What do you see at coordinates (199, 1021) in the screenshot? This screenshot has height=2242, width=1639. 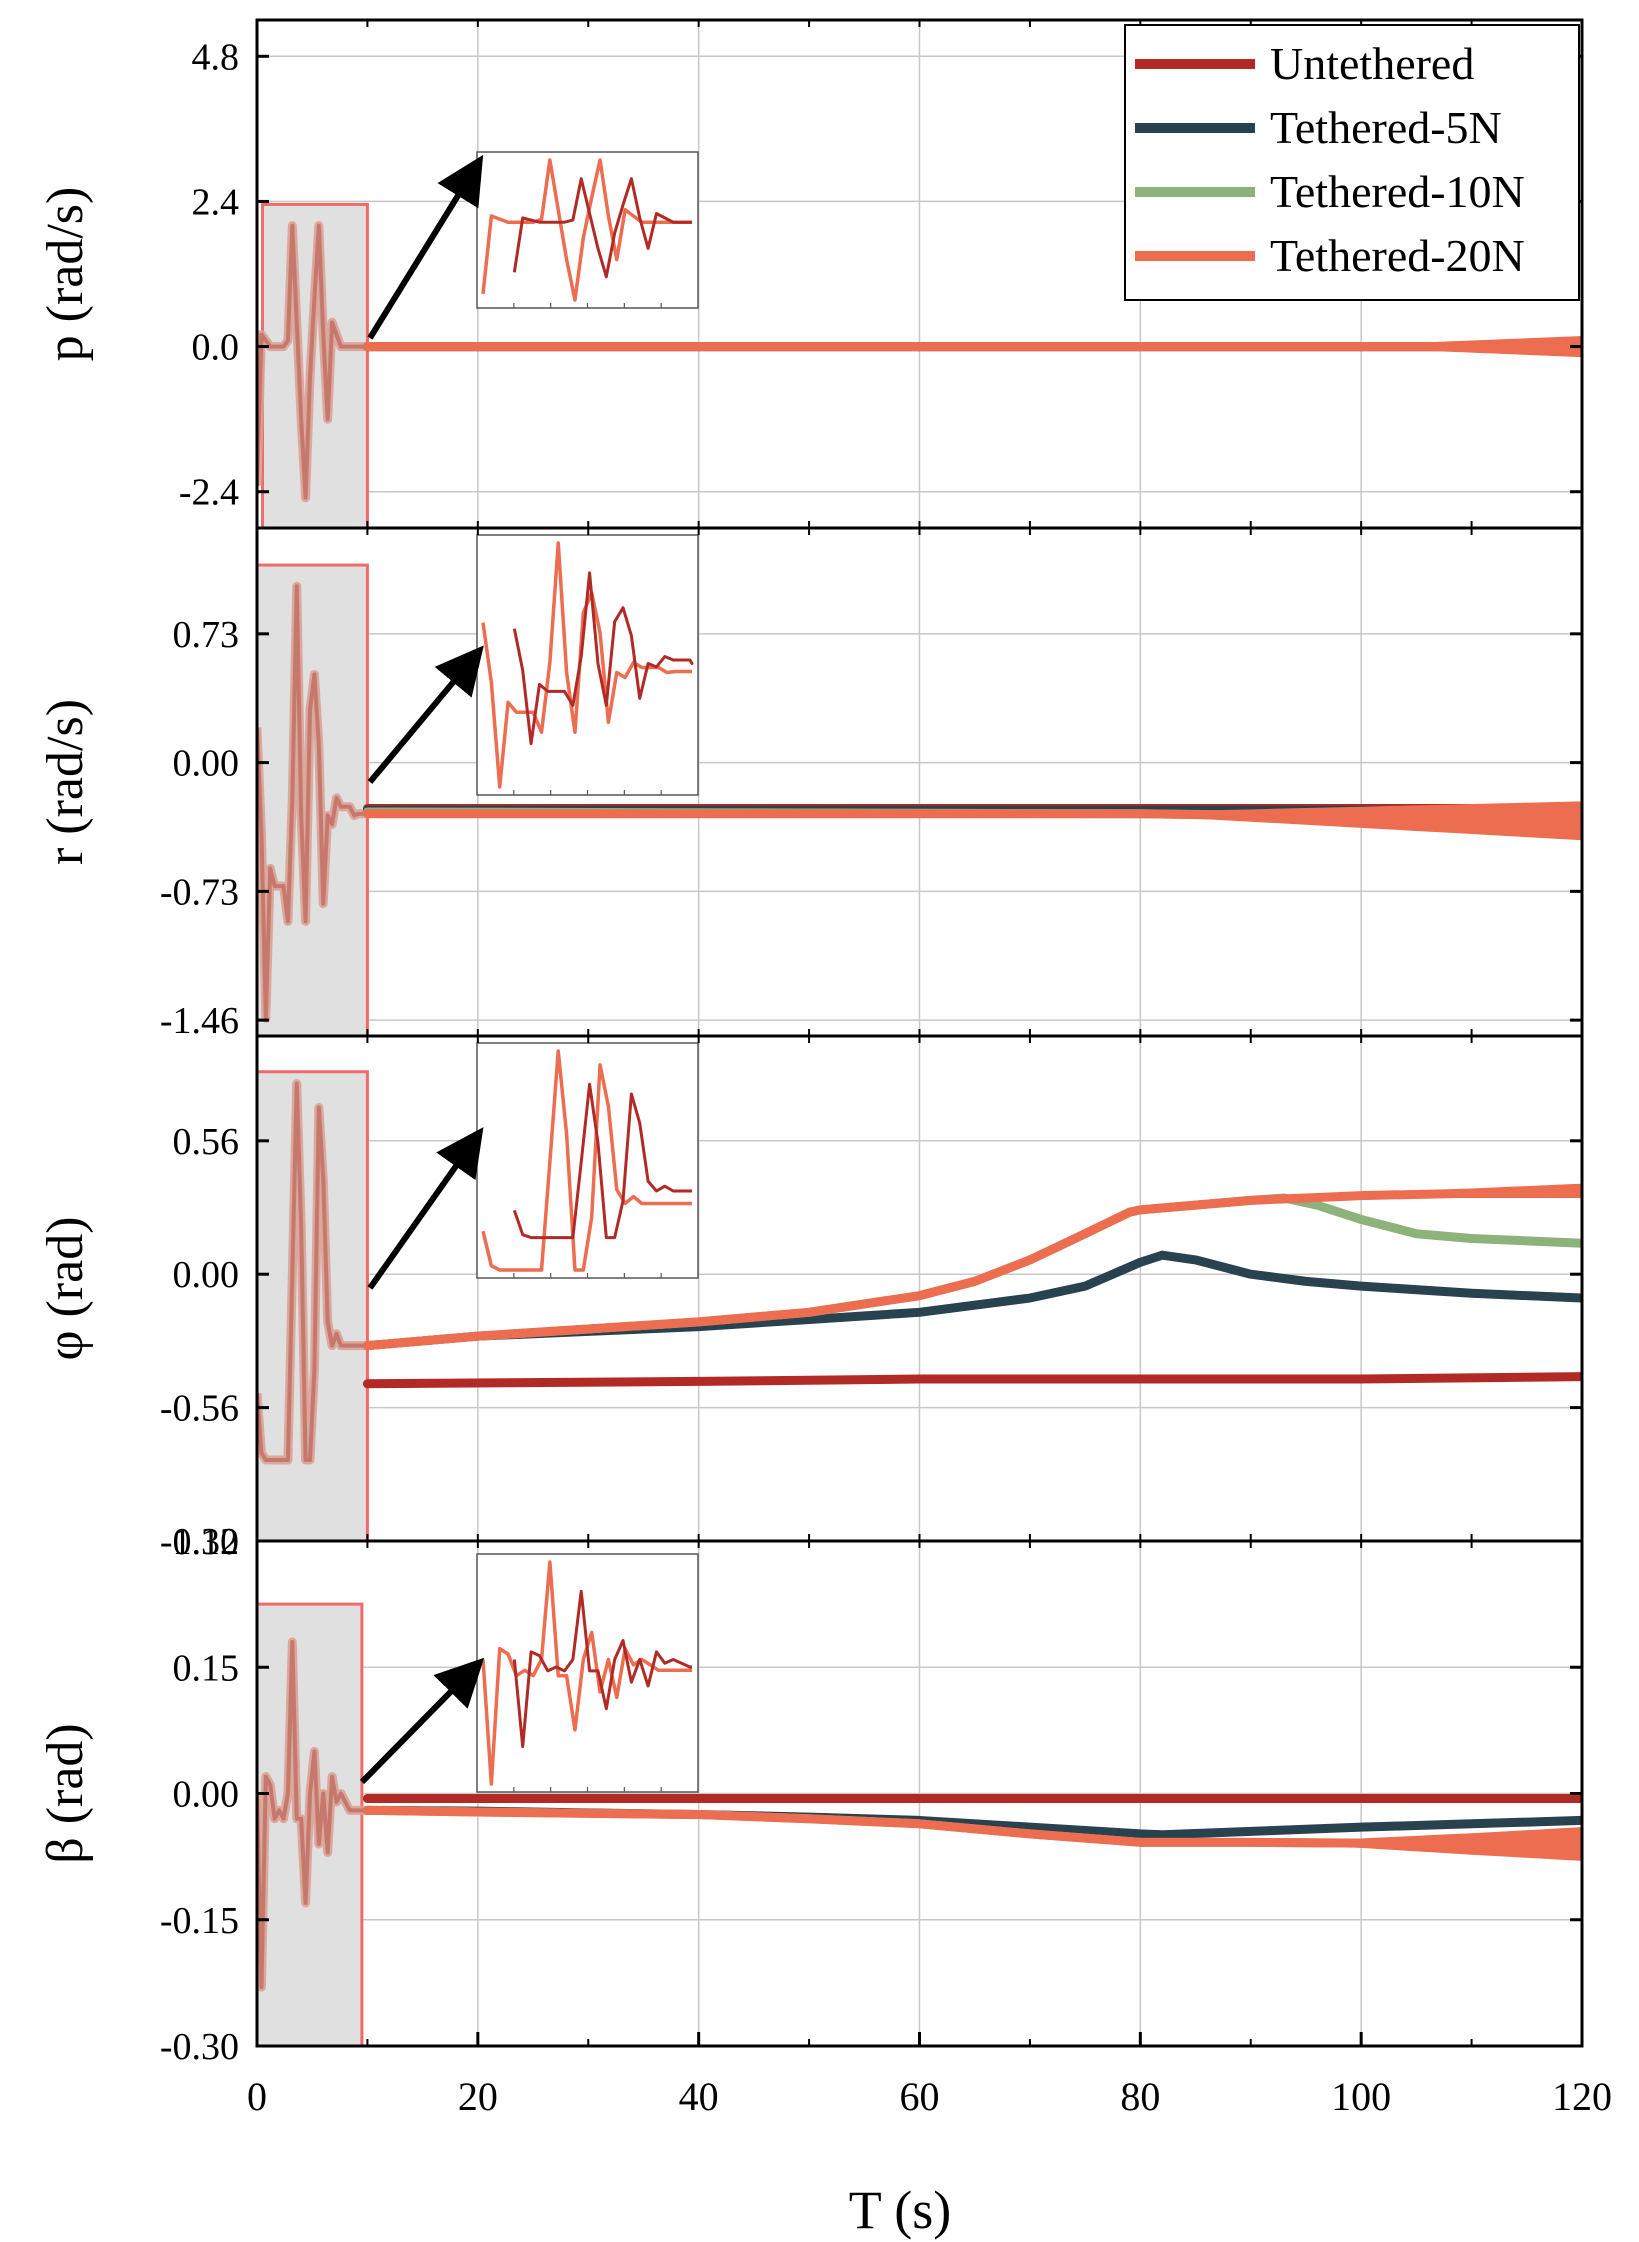 I see `y-tick-label: -1.46` at bounding box center [199, 1021].